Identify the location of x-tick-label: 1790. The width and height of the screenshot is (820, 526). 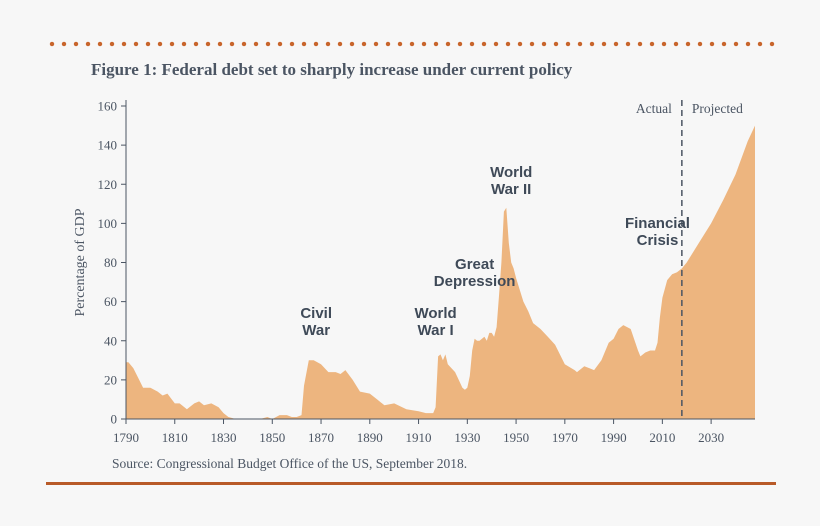
(126, 437).